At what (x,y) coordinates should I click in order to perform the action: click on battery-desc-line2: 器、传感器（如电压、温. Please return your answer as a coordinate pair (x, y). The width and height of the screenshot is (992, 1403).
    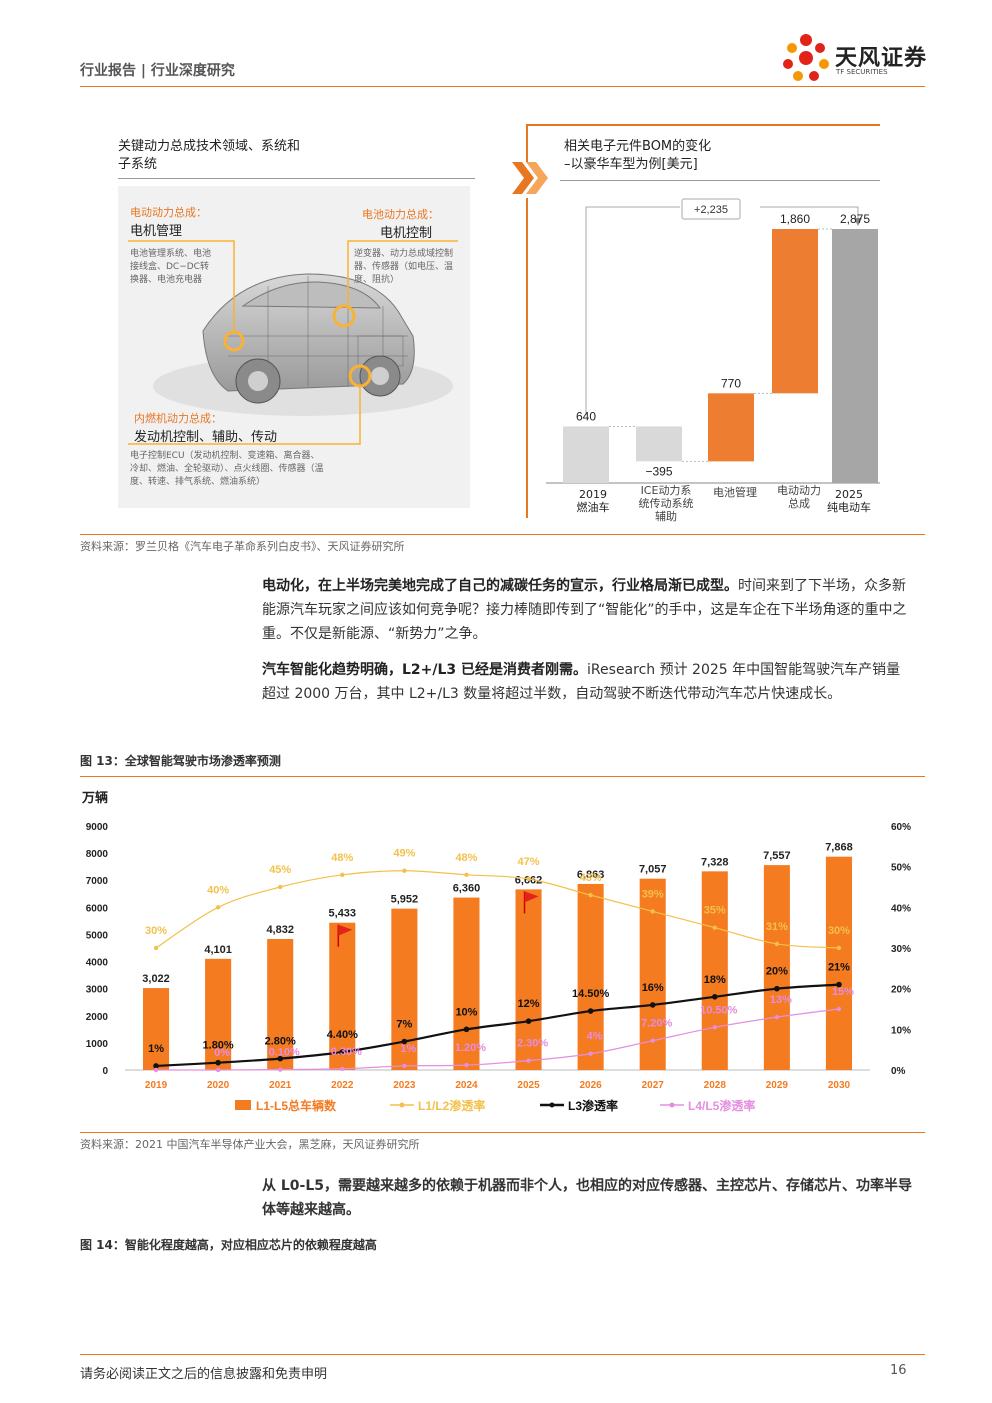
    Looking at the image, I should click on (404, 267).